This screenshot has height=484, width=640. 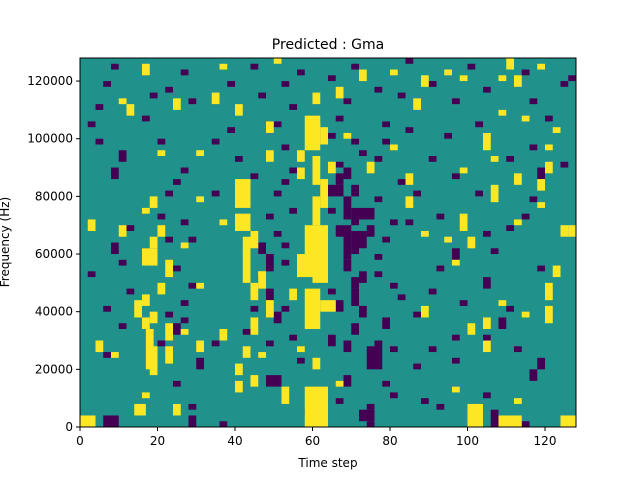 I want to click on x-tick-label: 80, so click(x=389, y=441).